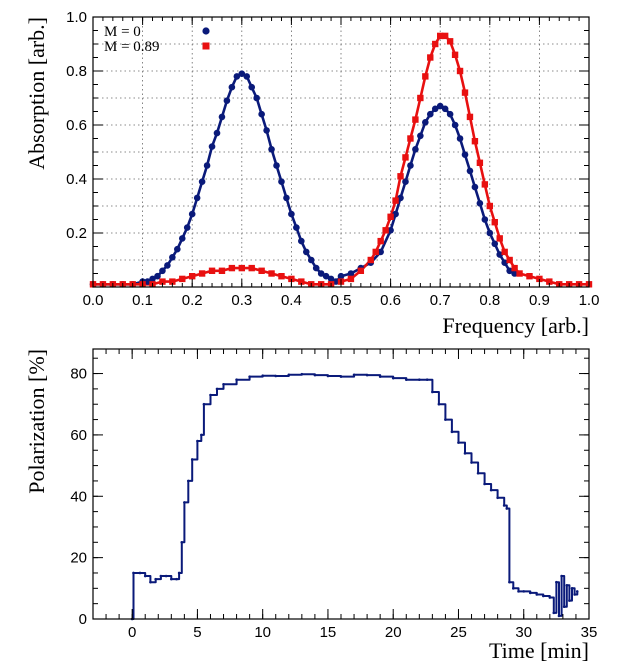 This screenshot has width=618, height=669. I want to click on y-tick-label: 0.6, so click(76, 125).